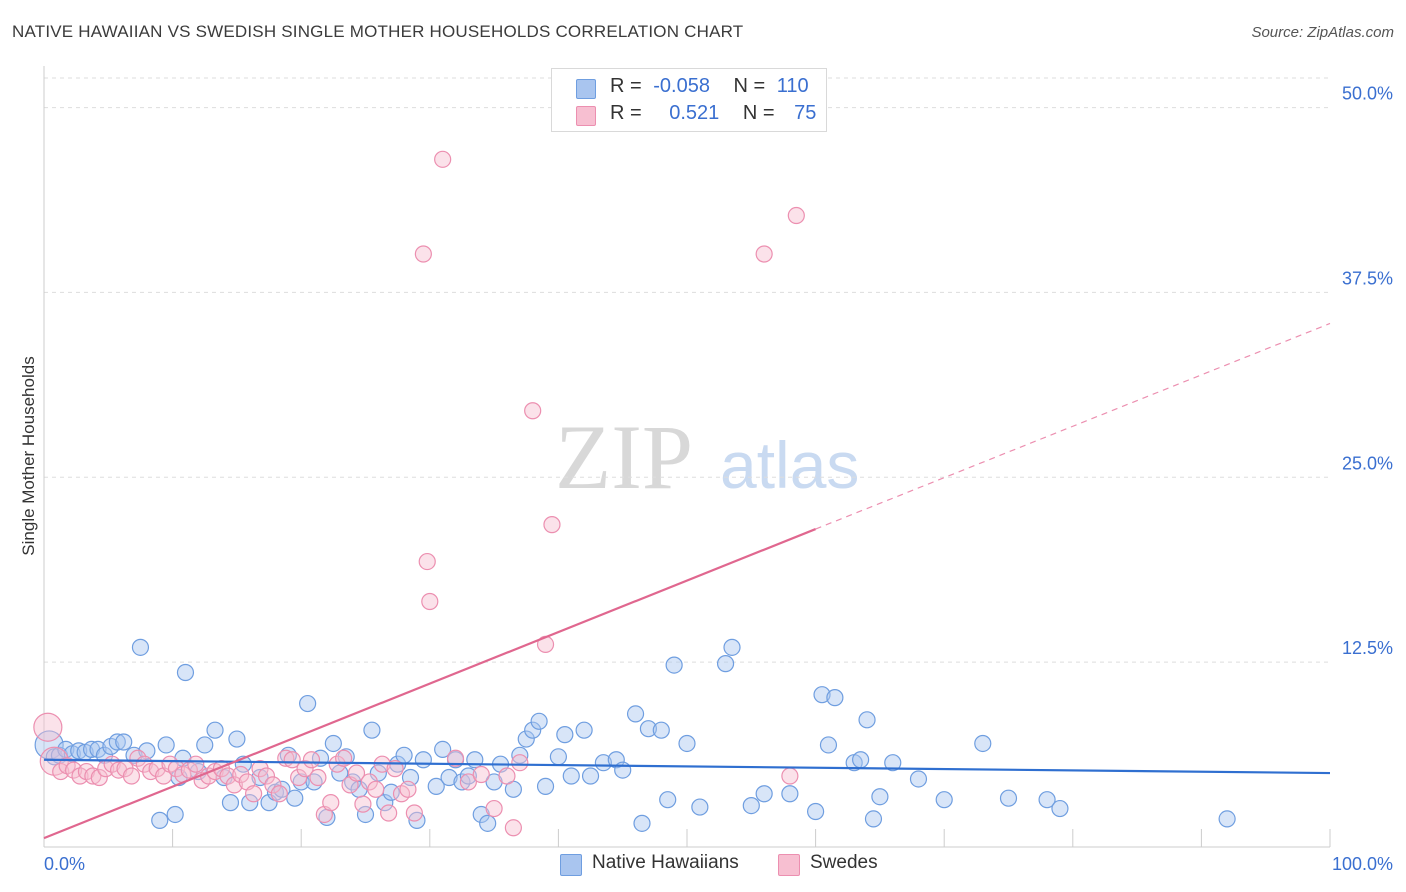  What do you see at coordinates (689, 100) in the screenshot?
I see `stats-legend: R = -0.058 N = 110 R = 0.521 N = 75` at bounding box center [689, 100].